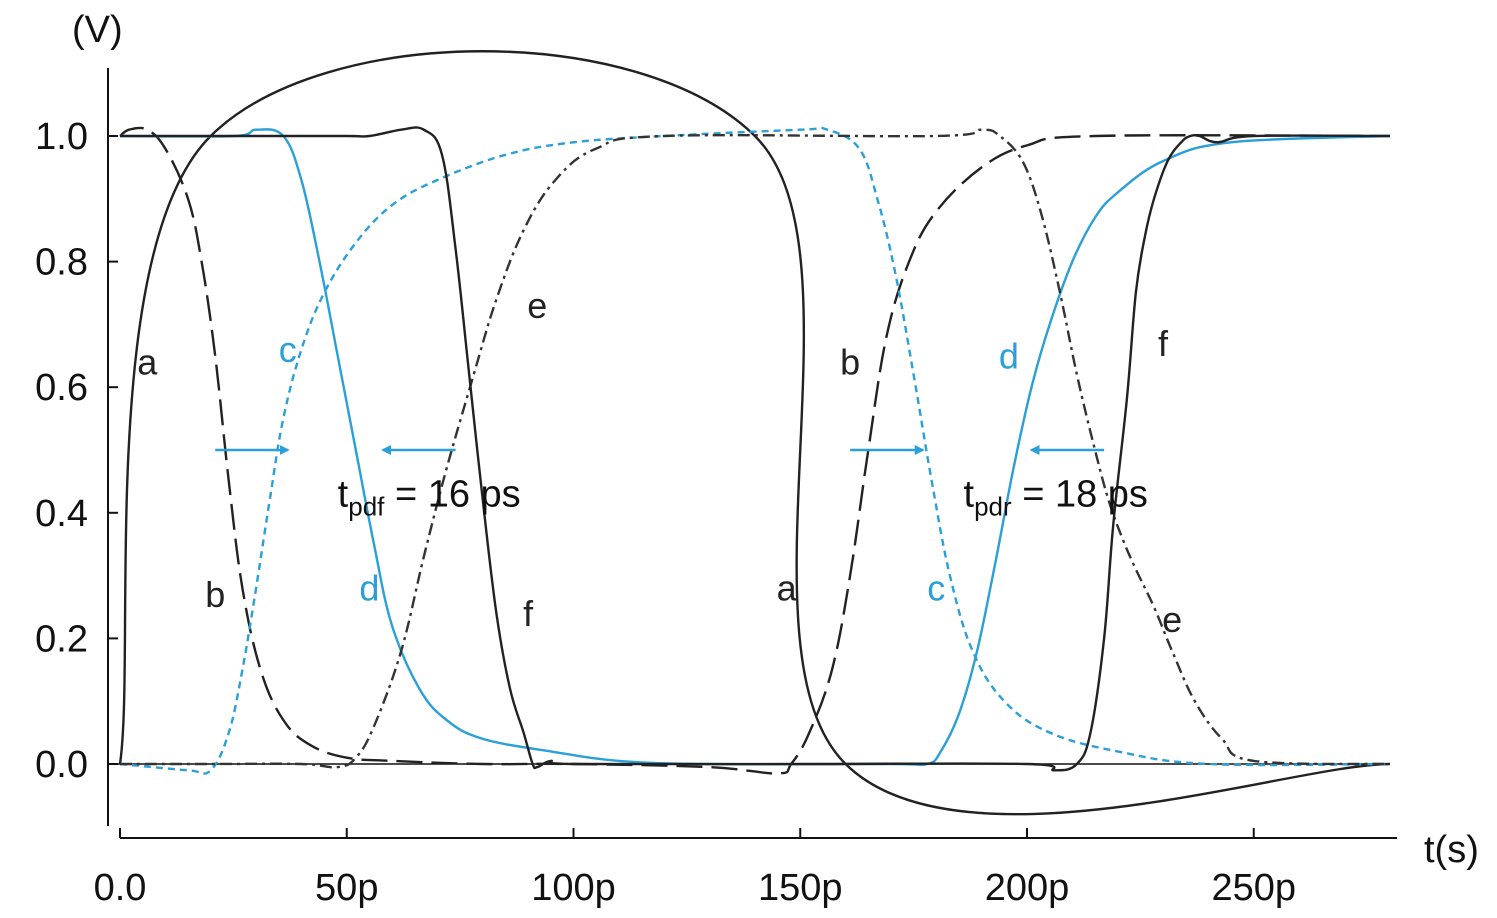 The image size is (1497, 918). Describe the element at coordinates (573, 888) in the screenshot. I see `x-tick-label: 100p` at that location.